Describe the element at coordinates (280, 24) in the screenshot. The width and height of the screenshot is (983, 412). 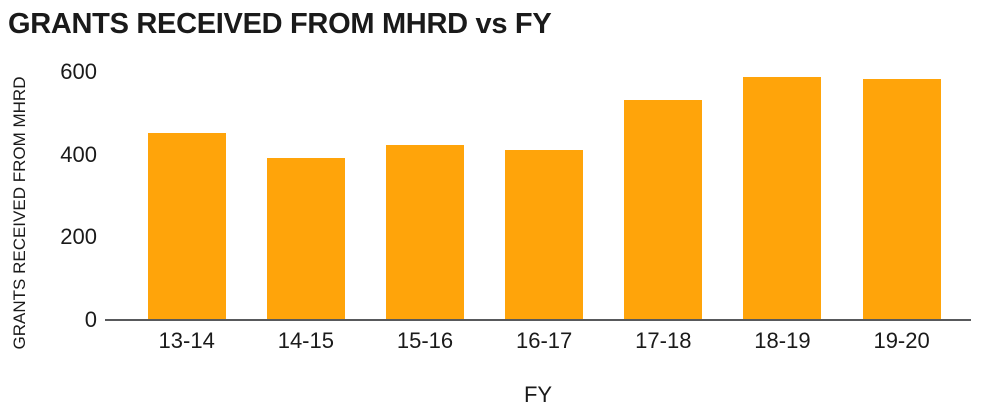
I see `chart-title: GRANTS RECEIVED FROM MHRD vs FY` at that location.